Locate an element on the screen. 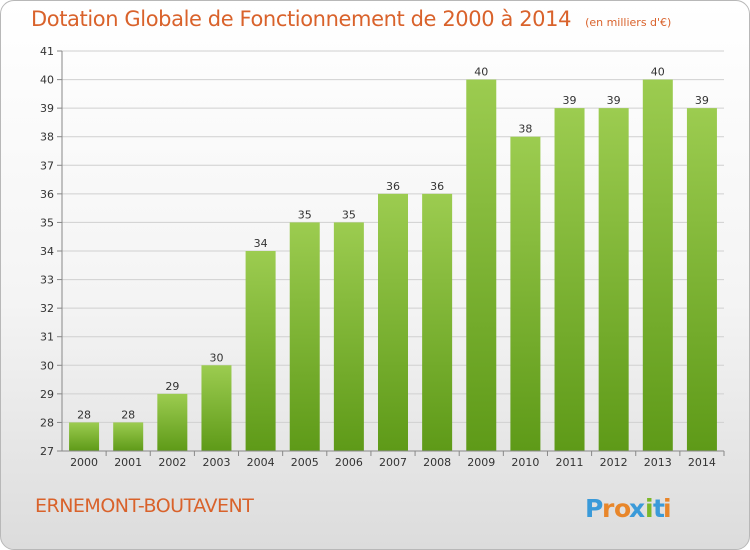  data-label-2014: 39 is located at coordinates (702, 100).